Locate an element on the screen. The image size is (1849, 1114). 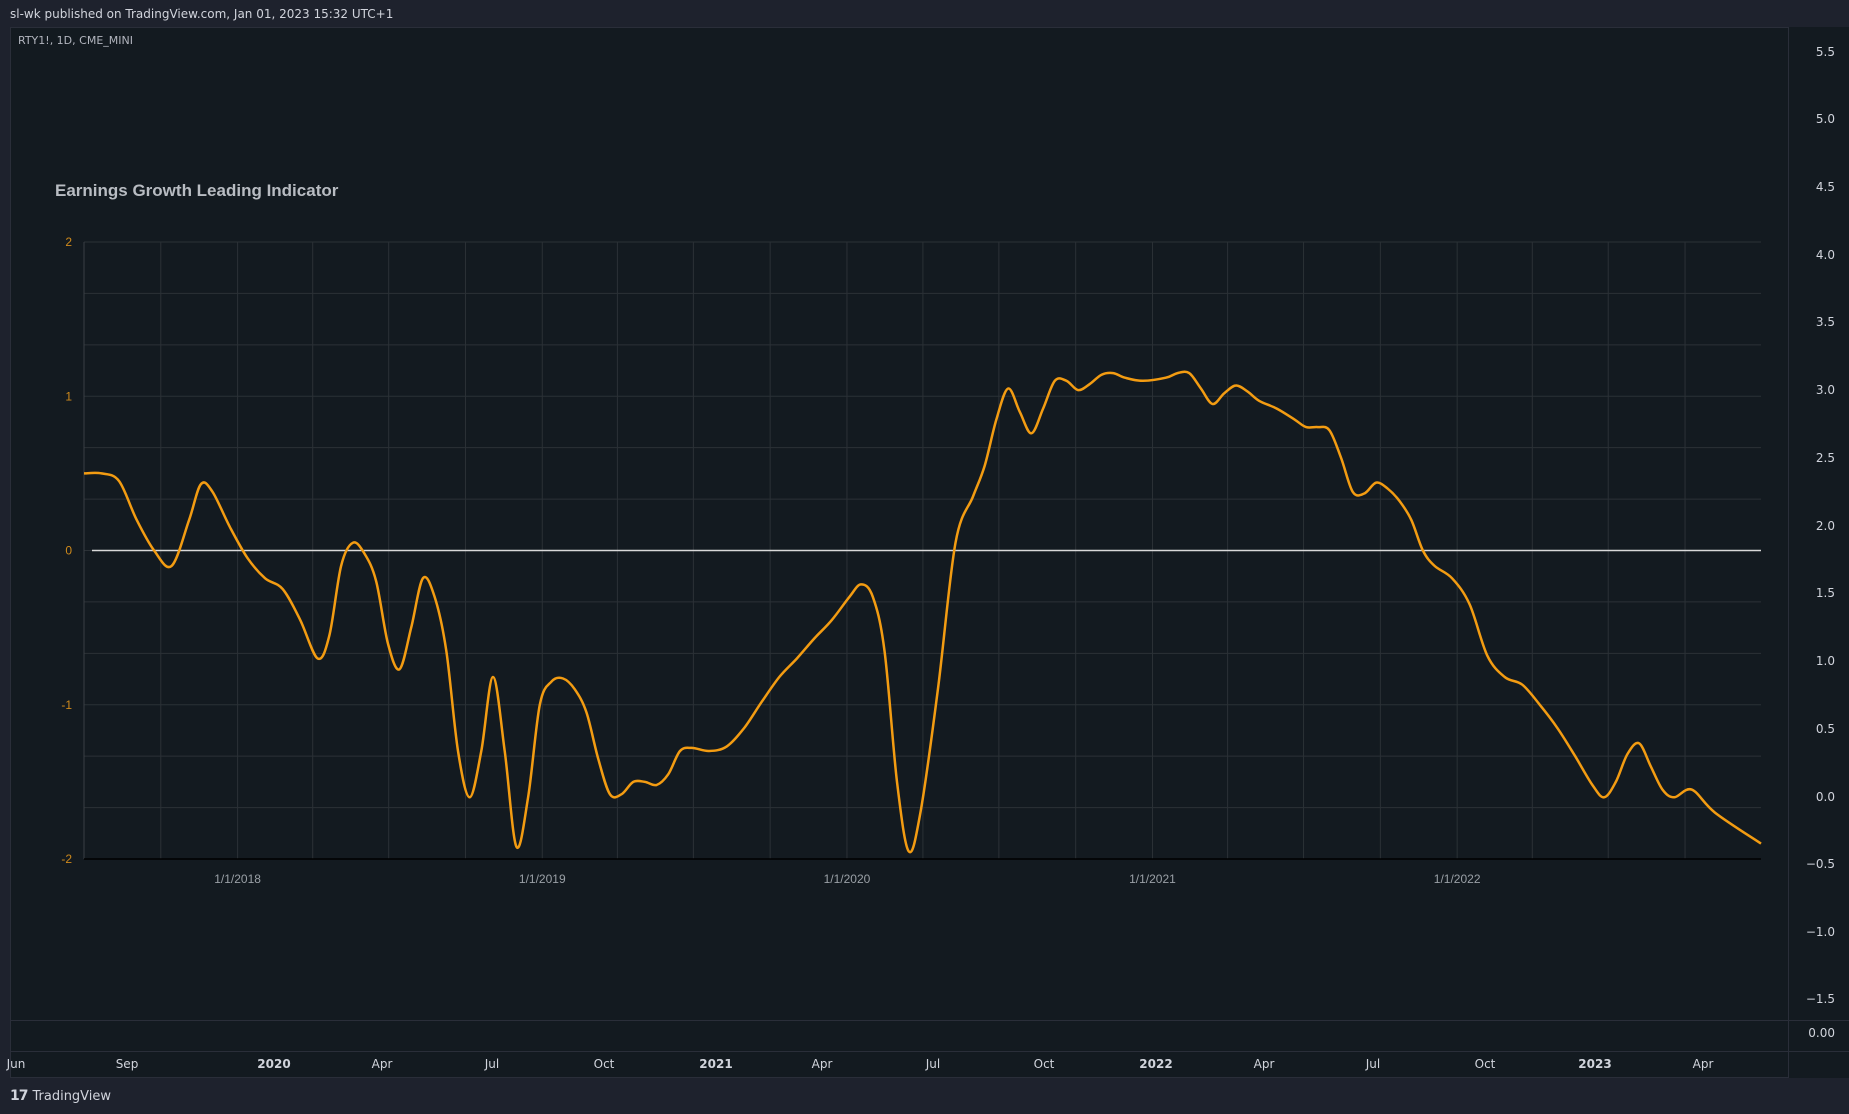
price-tick: 0.0 is located at coordinates (1825, 797).